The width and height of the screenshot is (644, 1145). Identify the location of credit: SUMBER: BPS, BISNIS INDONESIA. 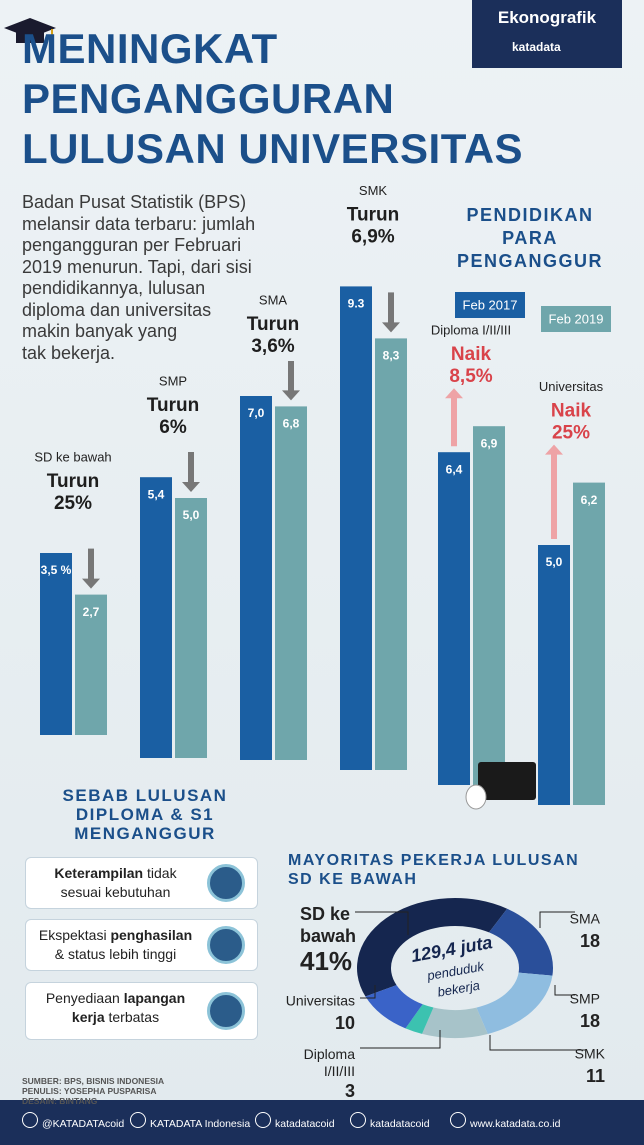
(93, 1081).